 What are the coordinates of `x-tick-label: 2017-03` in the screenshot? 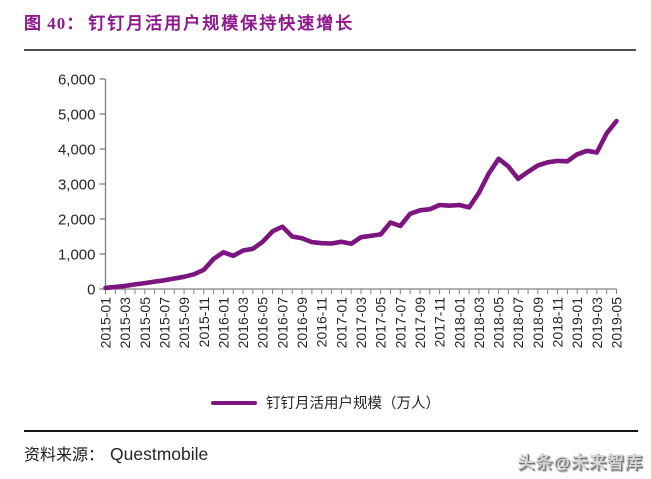 It's located at (361, 323).